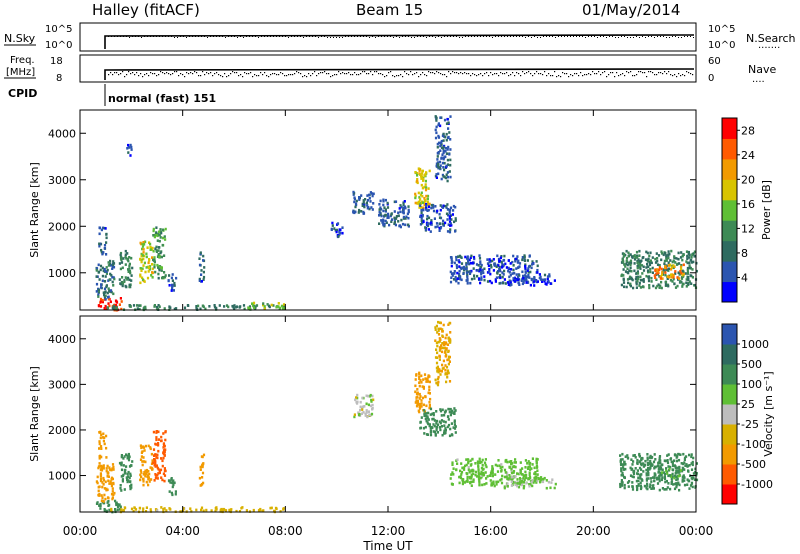  I want to click on colorbar-frame, so click(729, 414).